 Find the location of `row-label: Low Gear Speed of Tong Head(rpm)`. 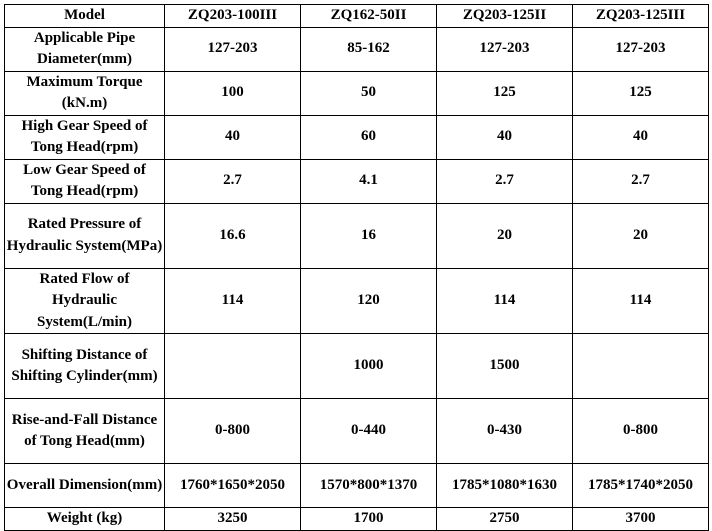

row-label: Low Gear Speed of Tong Head(rpm) is located at coordinates (84, 181).